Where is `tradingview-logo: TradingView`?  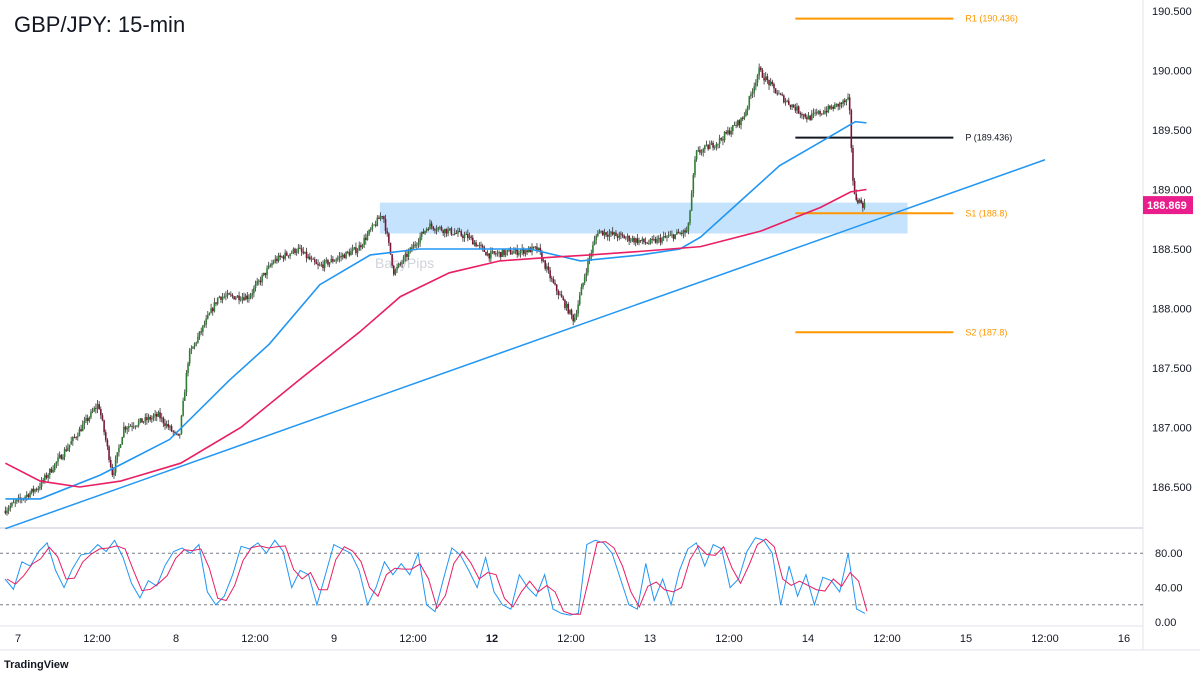
tradingview-logo: TradingView is located at coordinates (36, 665).